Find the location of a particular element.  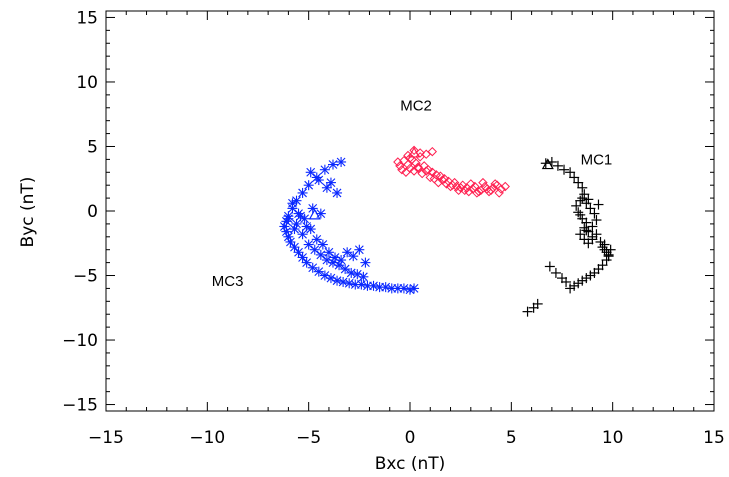

series-label-mc1: MC1 is located at coordinates (597, 160).